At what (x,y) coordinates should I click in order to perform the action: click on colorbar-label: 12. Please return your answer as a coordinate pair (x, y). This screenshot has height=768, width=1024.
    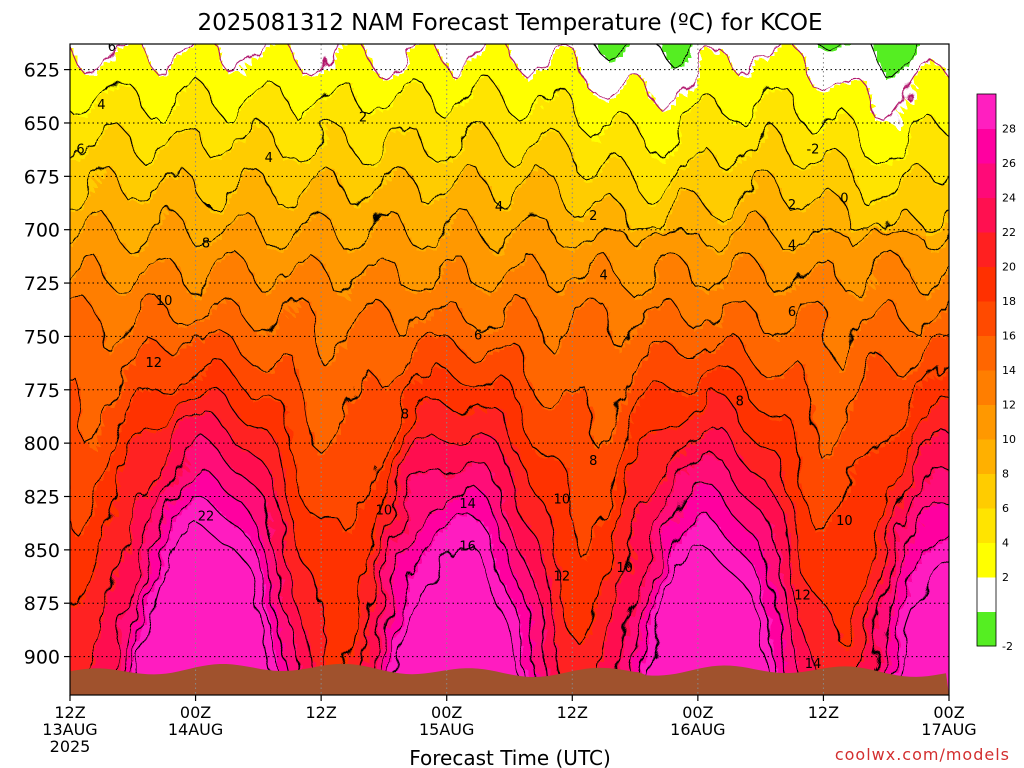
    Looking at the image, I should click on (1009, 405).